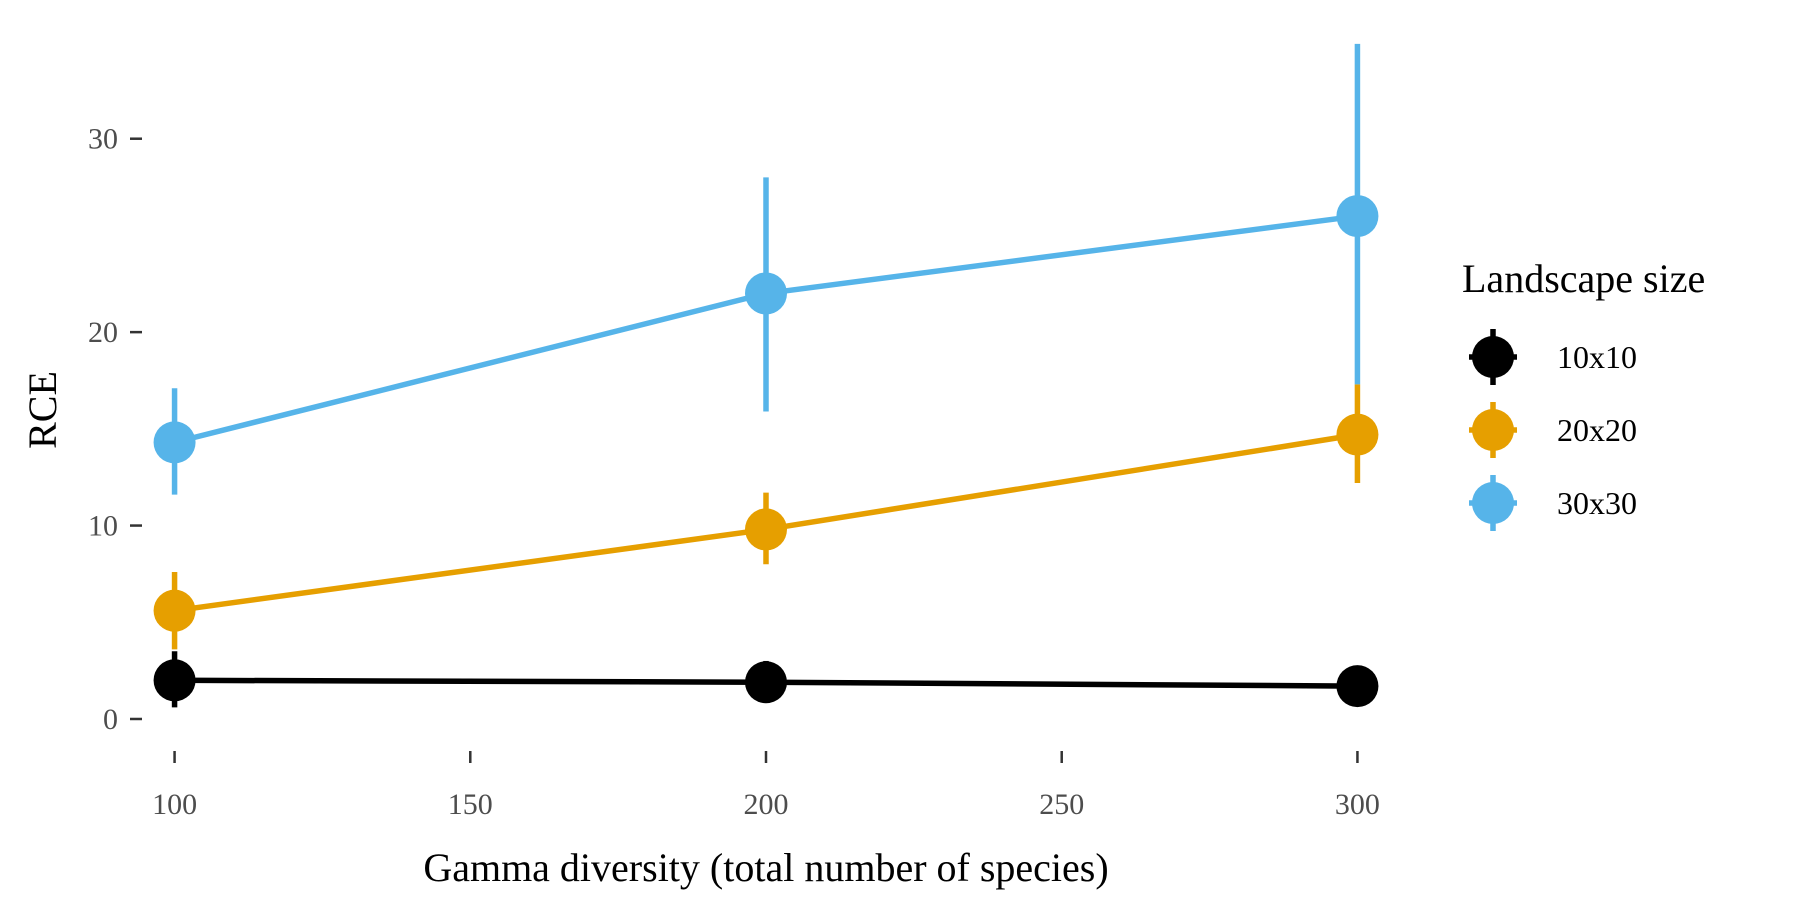  I want to click on legend: Landscape size 10x10 20x20 30x30, so click(1583, 393).